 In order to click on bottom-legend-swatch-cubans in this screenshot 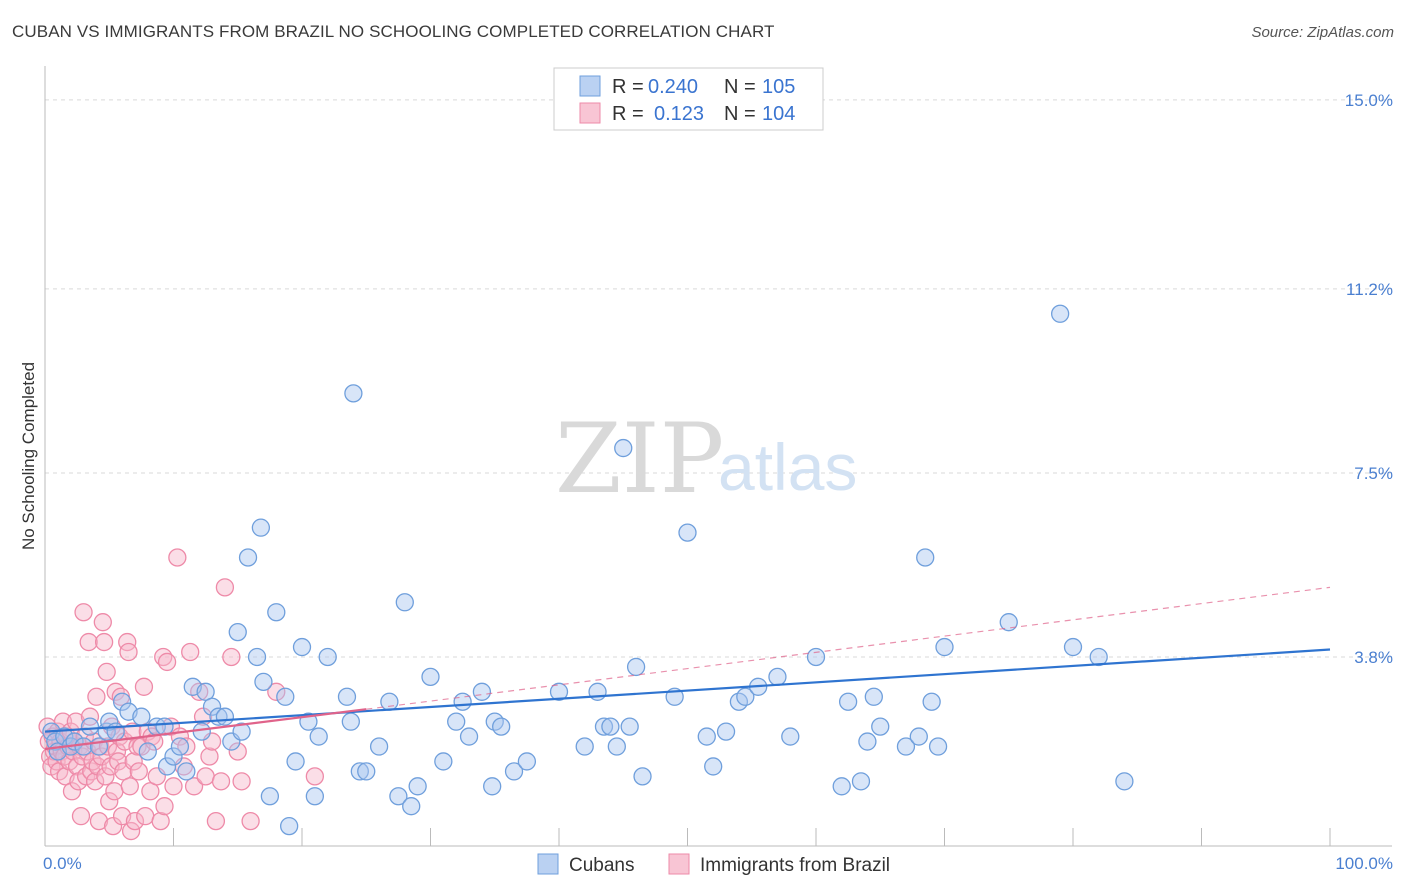, I will do `click(548, 864)`.